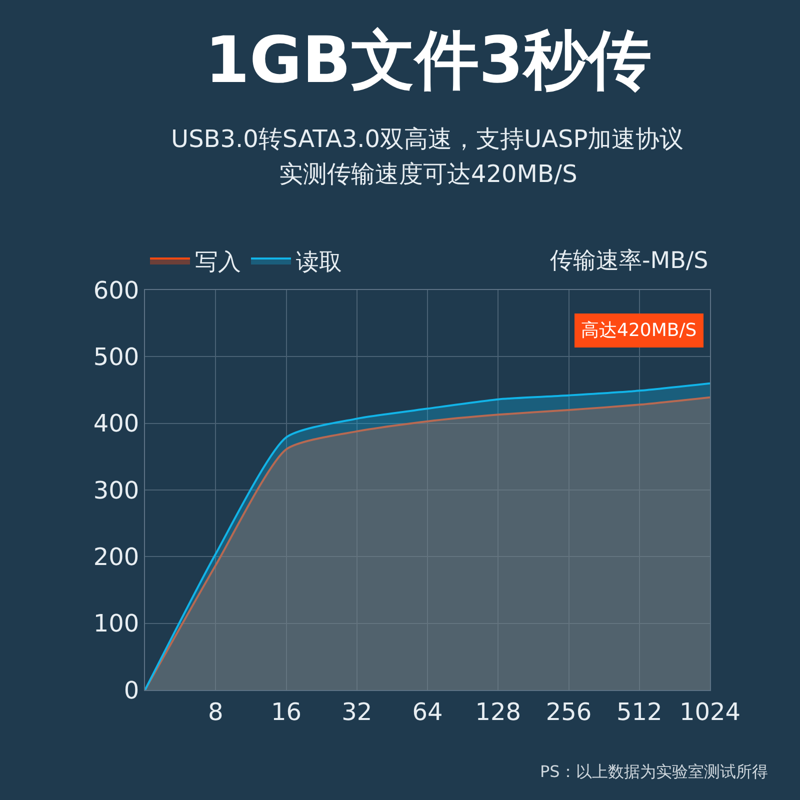 The height and width of the screenshot is (800, 800). Describe the element at coordinates (710, 712) in the screenshot. I see `x-tick-label: 1024` at that location.